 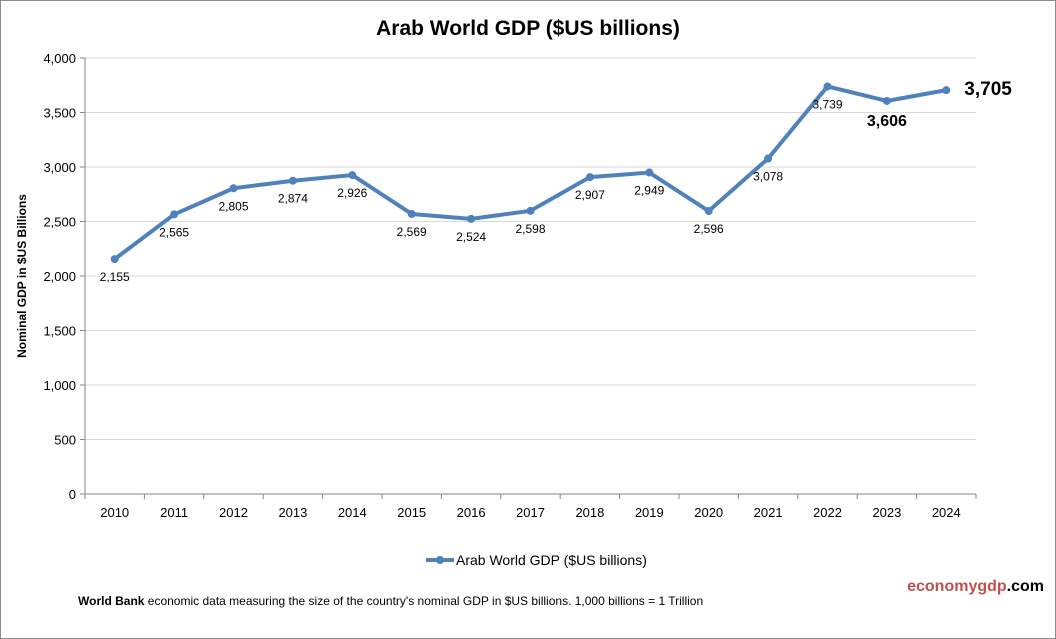 I want to click on x-tick-label: 2015, so click(x=411, y=512).